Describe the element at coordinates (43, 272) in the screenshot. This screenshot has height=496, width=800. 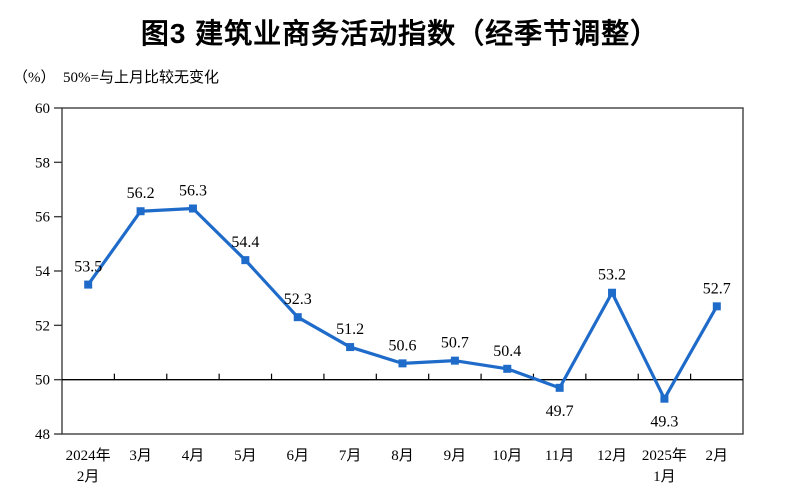
I see `y-axis-label: 54` at that location.